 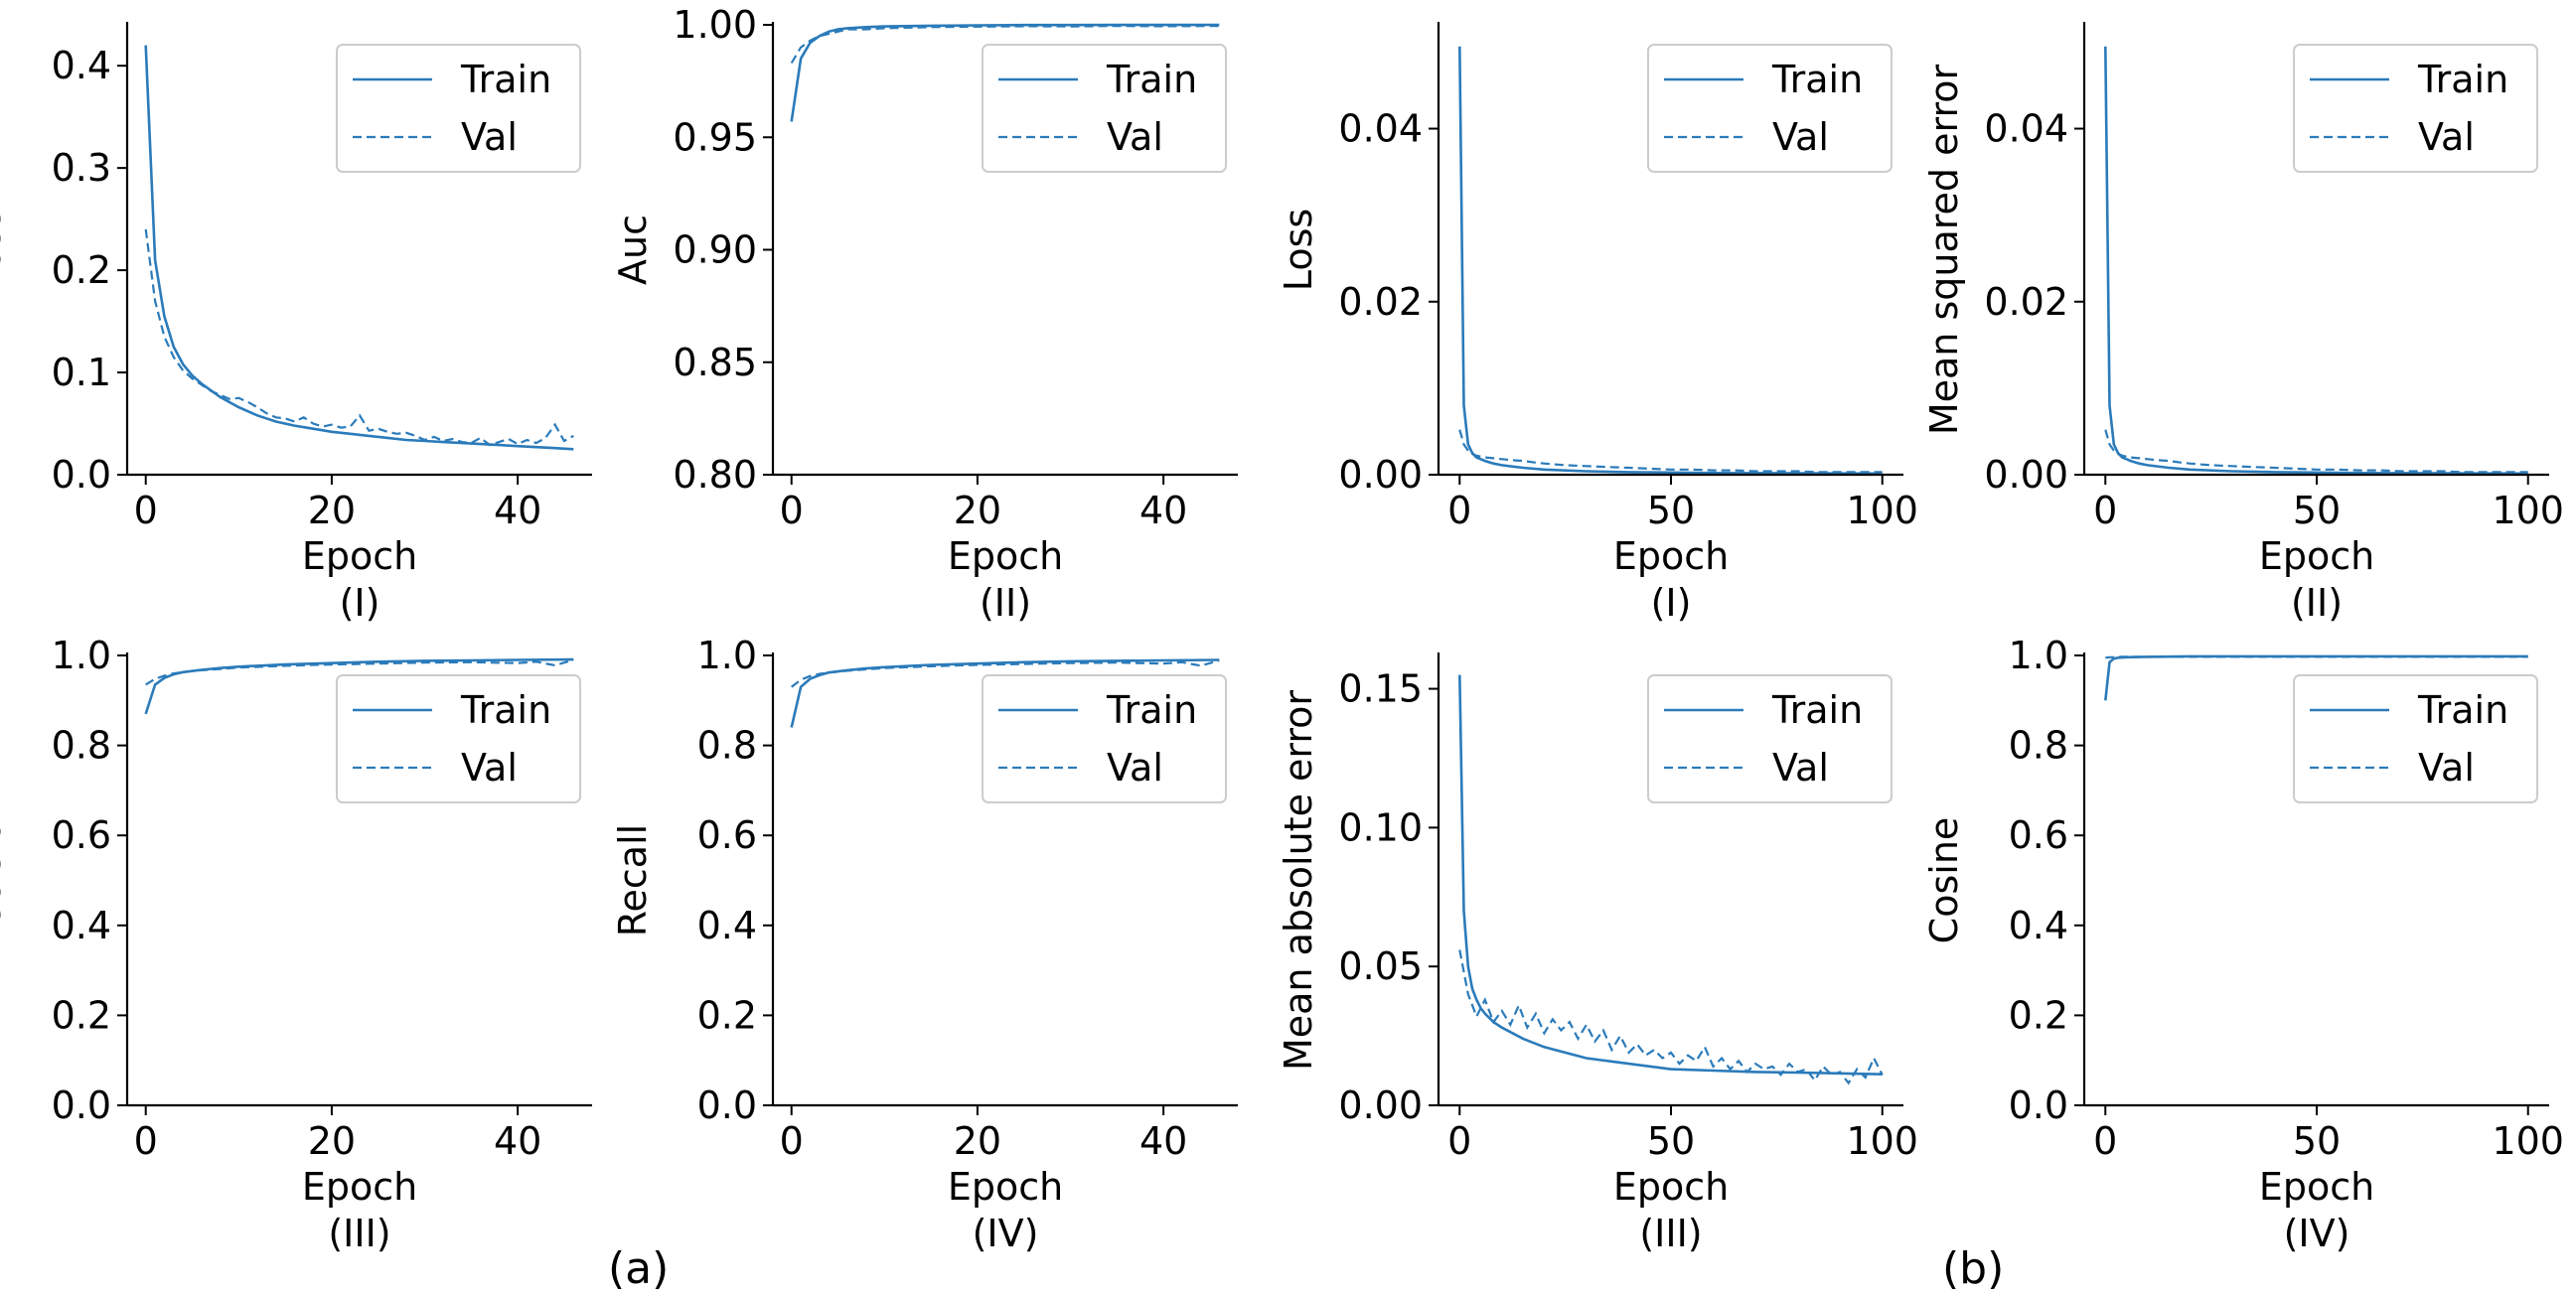 What do you see at coordinates (1381, 966) in the screenshot?
I see `y-tick-label: 0.05` at bounding box center [1381, 966].